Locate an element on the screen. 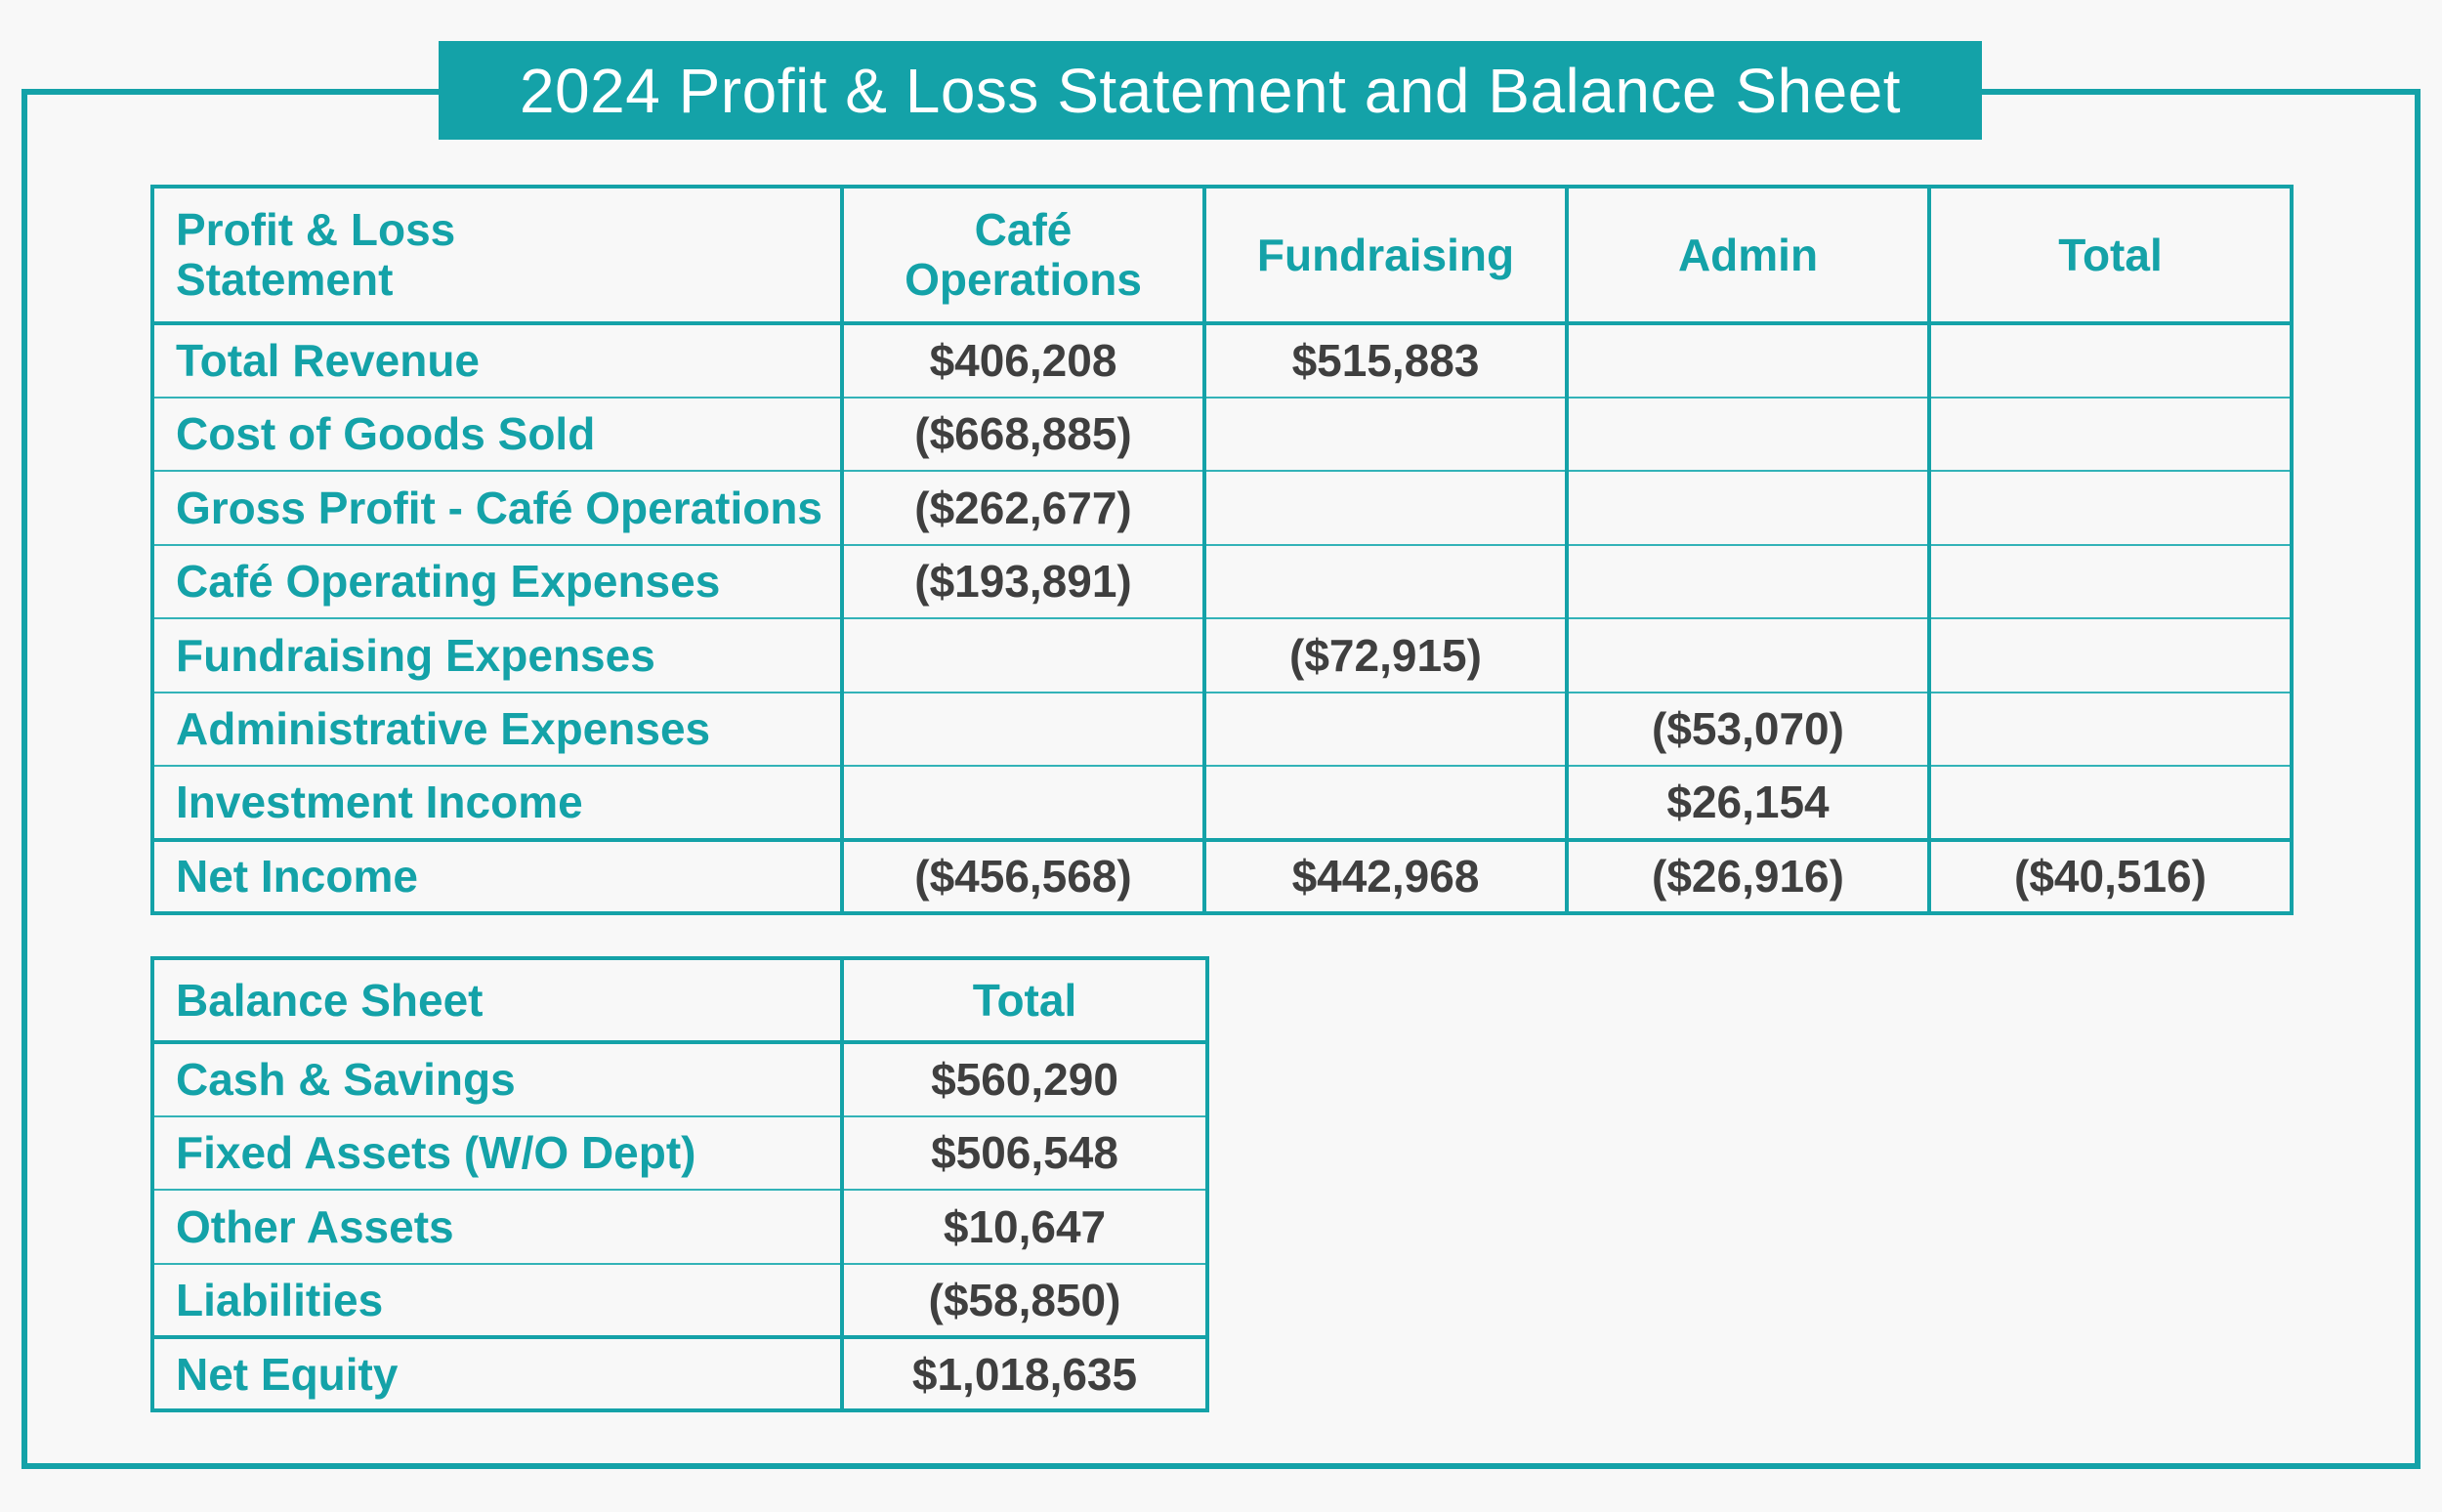  table-header-row: Balance Sheet Total is located at coordinates (679, 1000).